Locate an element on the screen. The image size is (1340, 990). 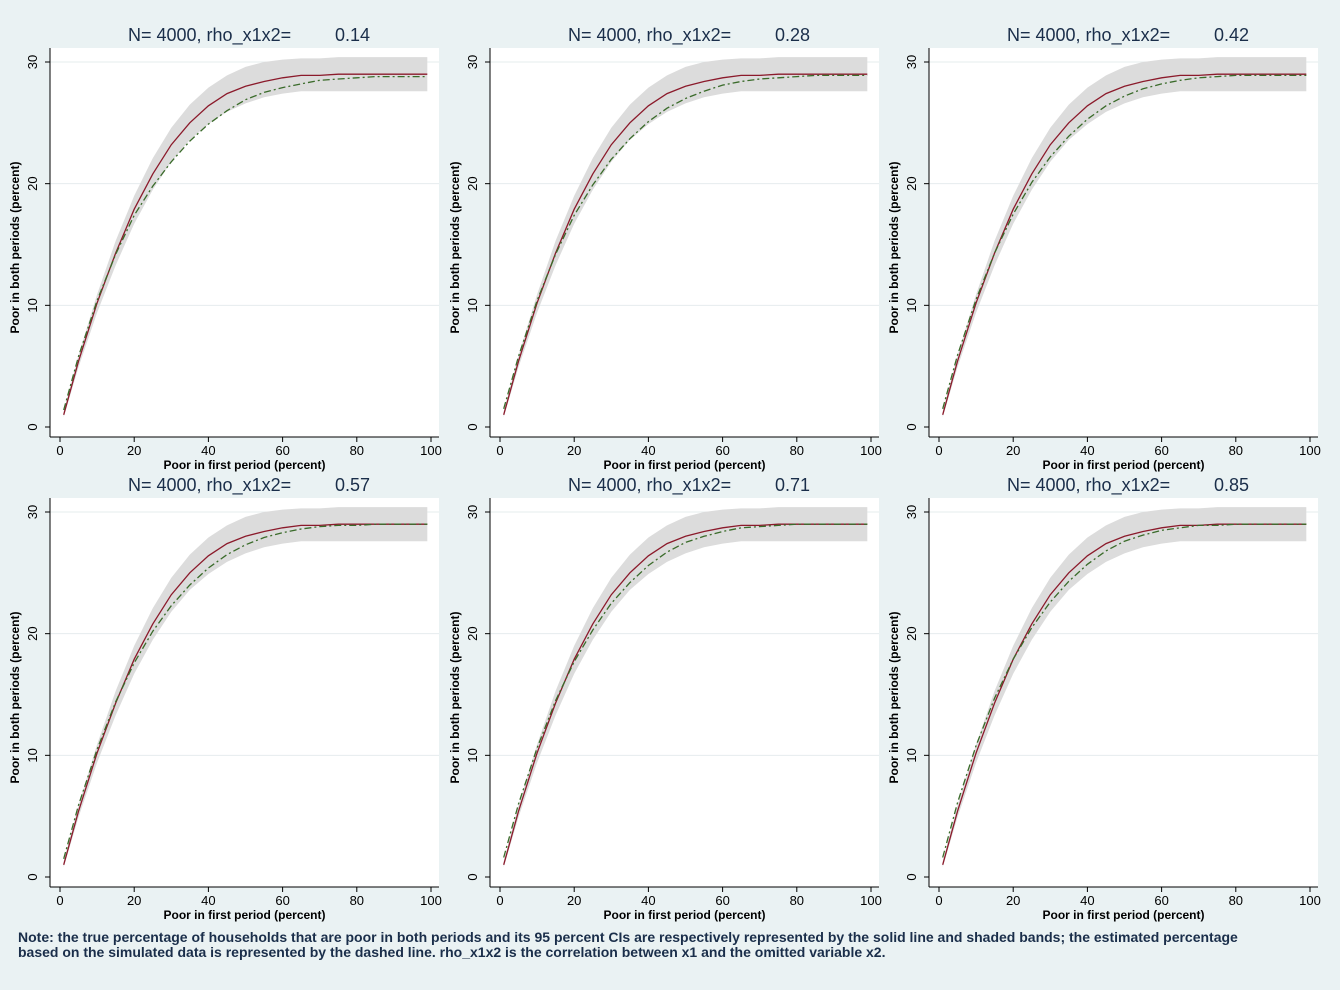
panel-title-value: 0.28 is located at coordinates (792, 35).